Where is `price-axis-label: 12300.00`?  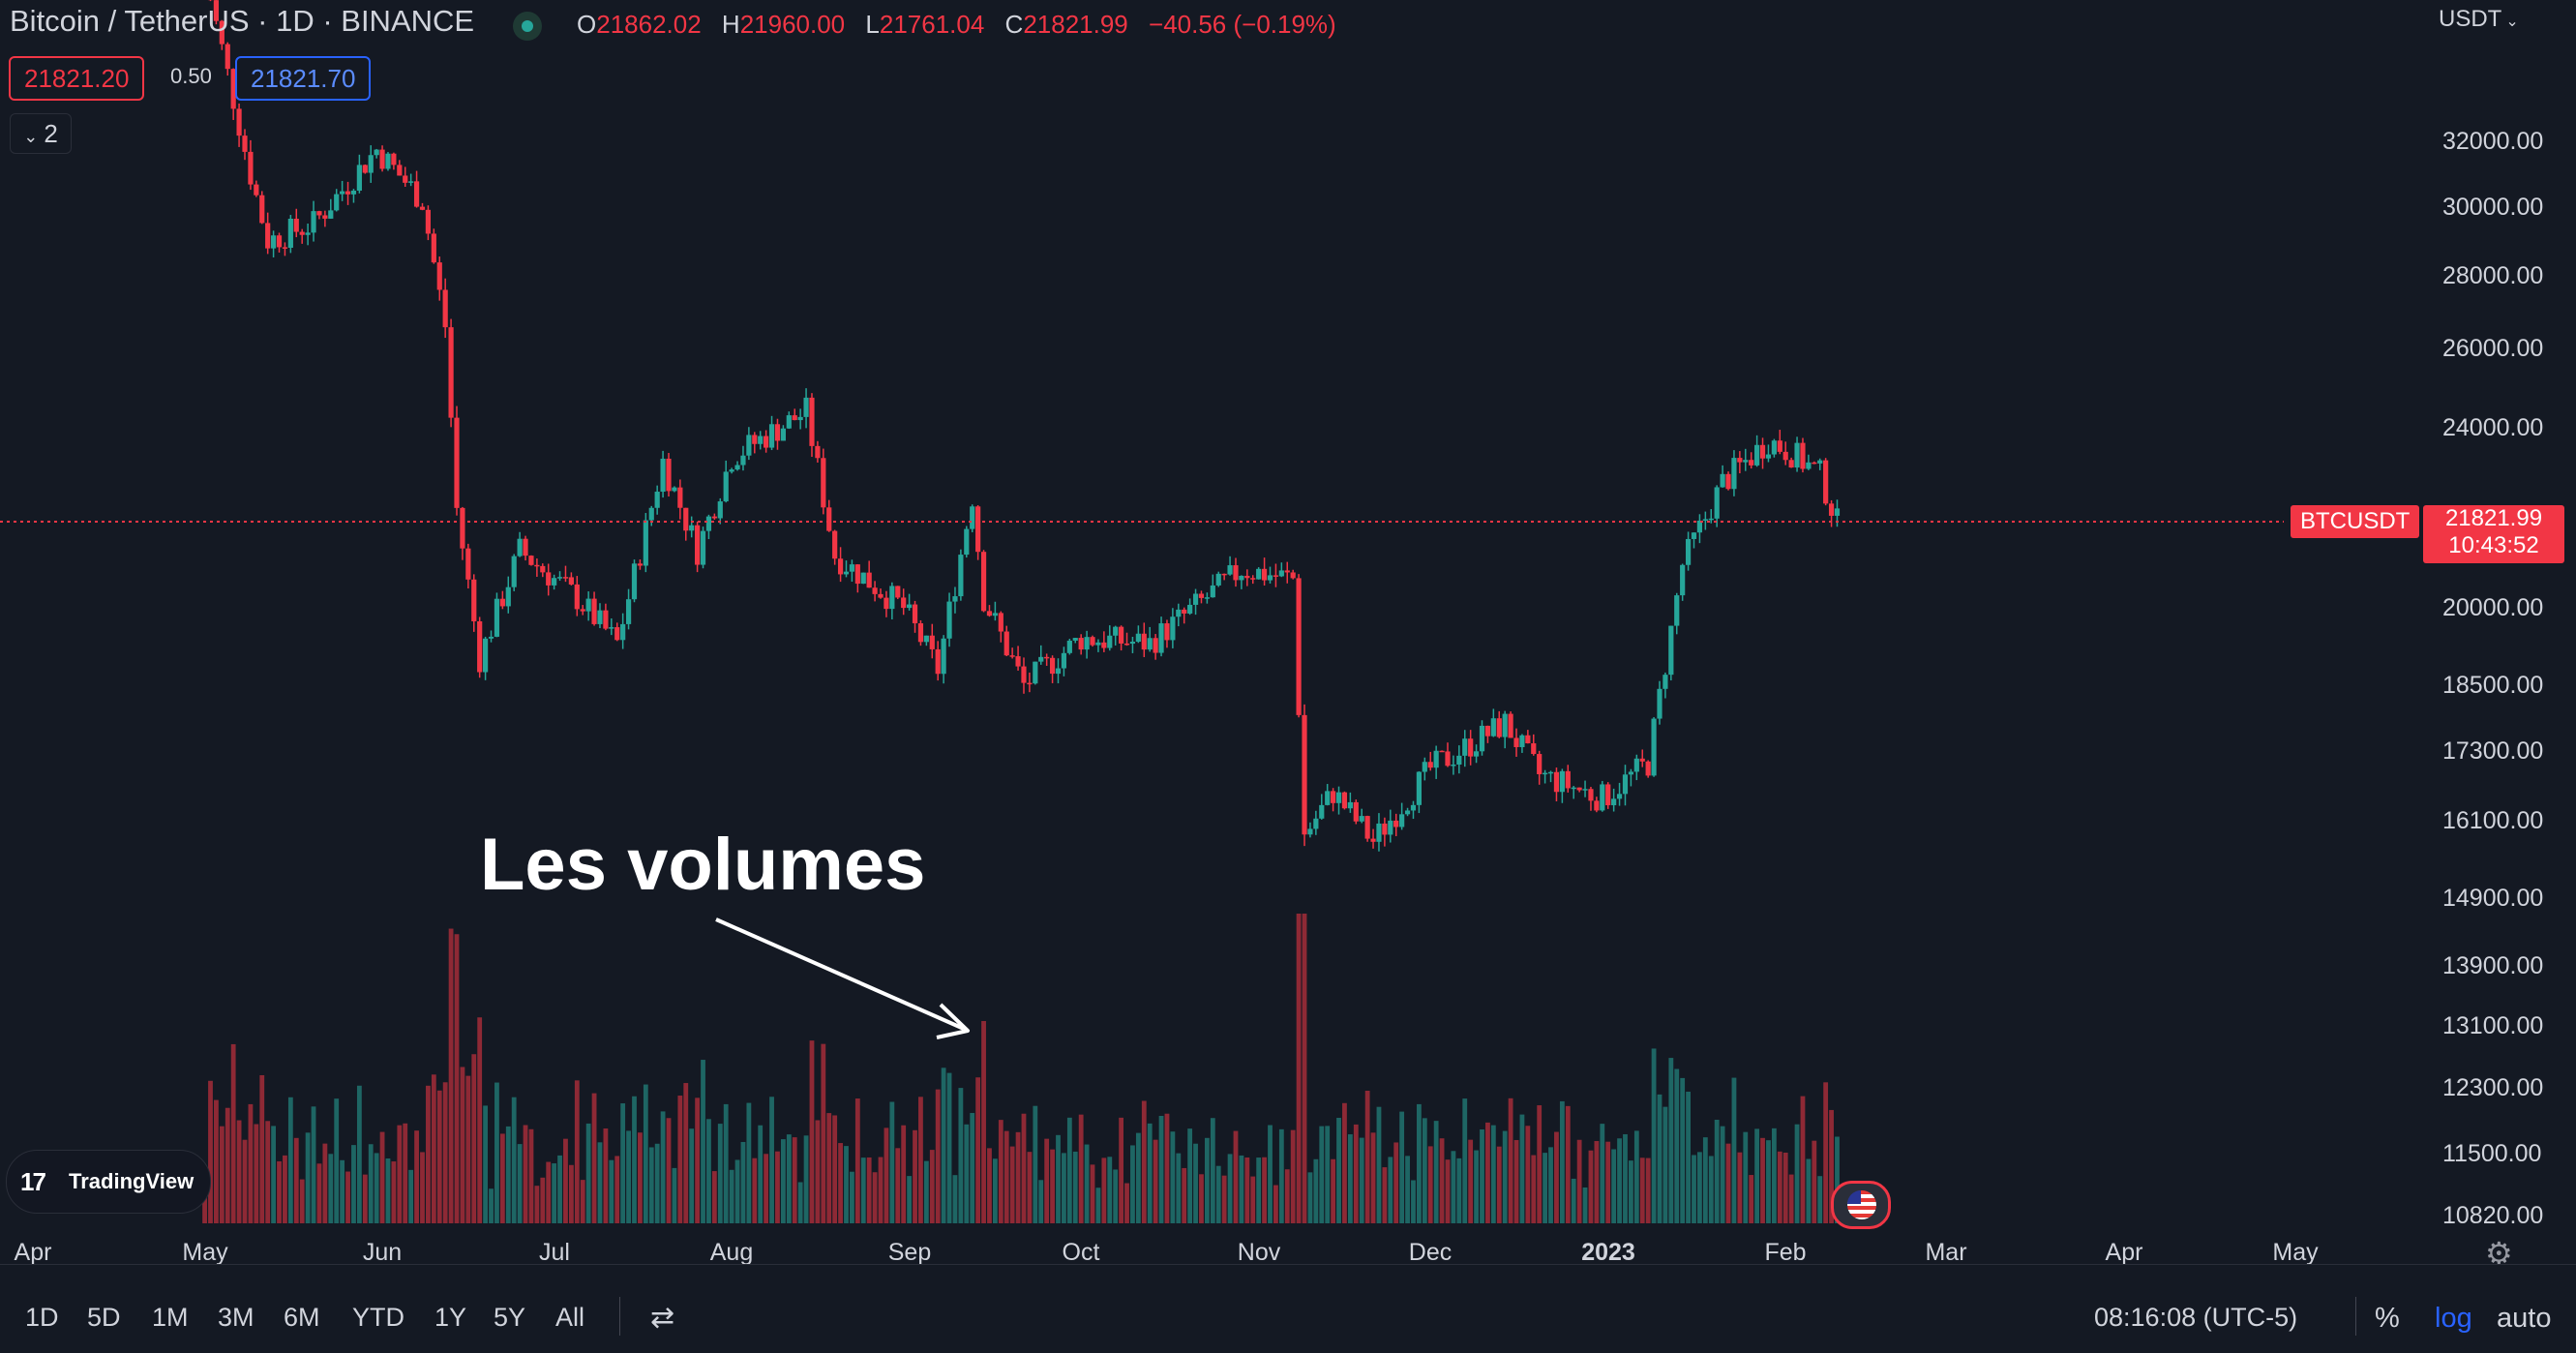 price-axis-label: 12300.00 is located at coordinates (2493, 1087).